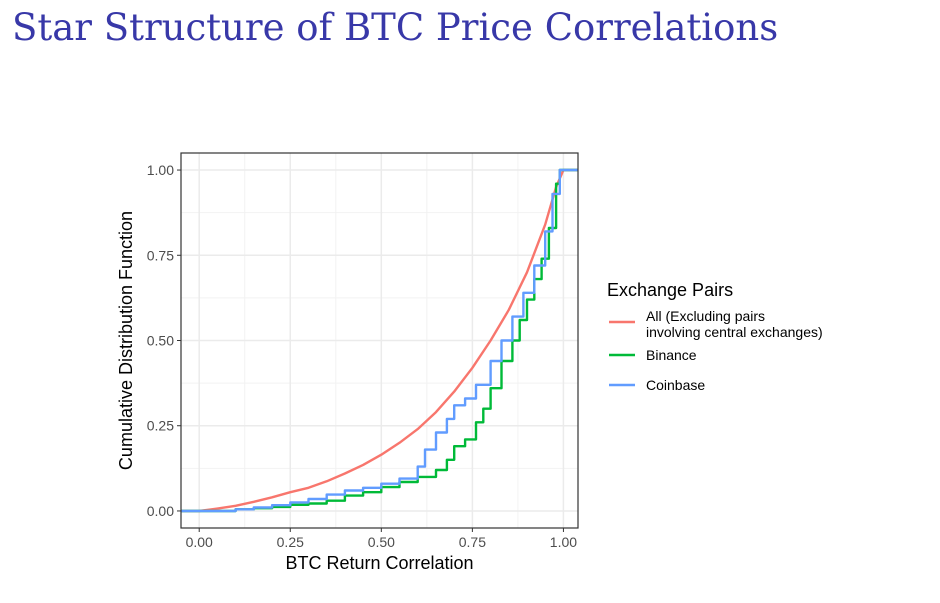  I want to click on x-tick-label: 0.00, so click(199, 542).